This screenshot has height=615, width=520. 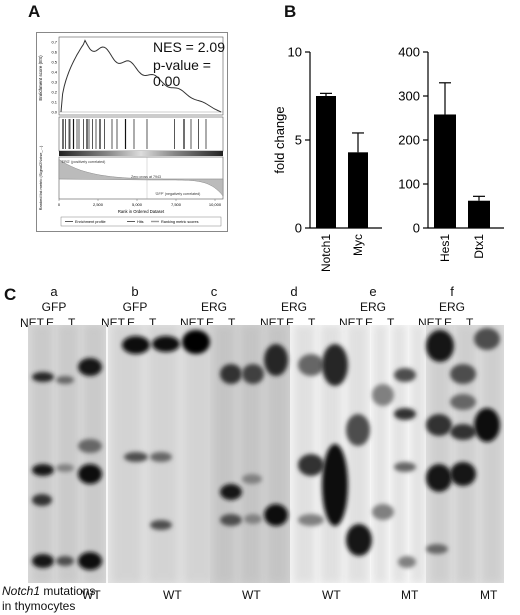 What do you see at coordinates (54, 52) in the screenshot?
I see `es-tick-label: 0.6` at bounding box center [54, 52].